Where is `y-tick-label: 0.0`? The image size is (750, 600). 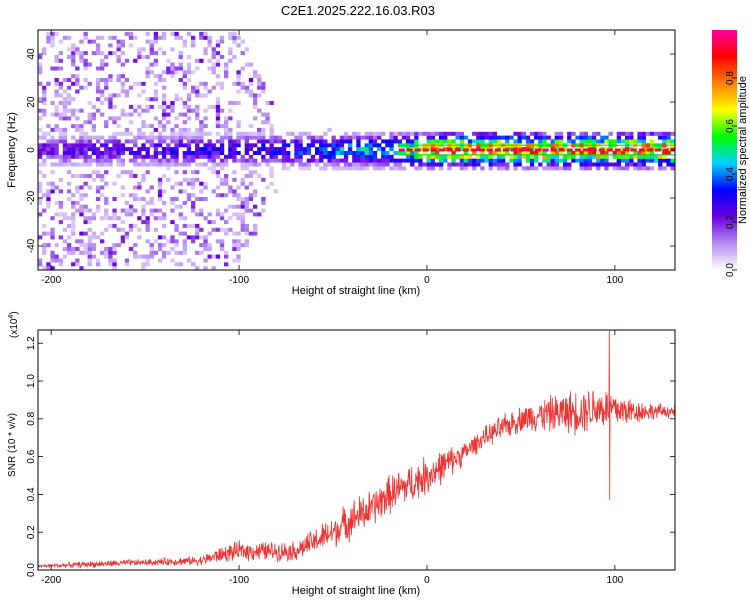
y-tick-label: 0.0 is located at coordinates (31, 570).